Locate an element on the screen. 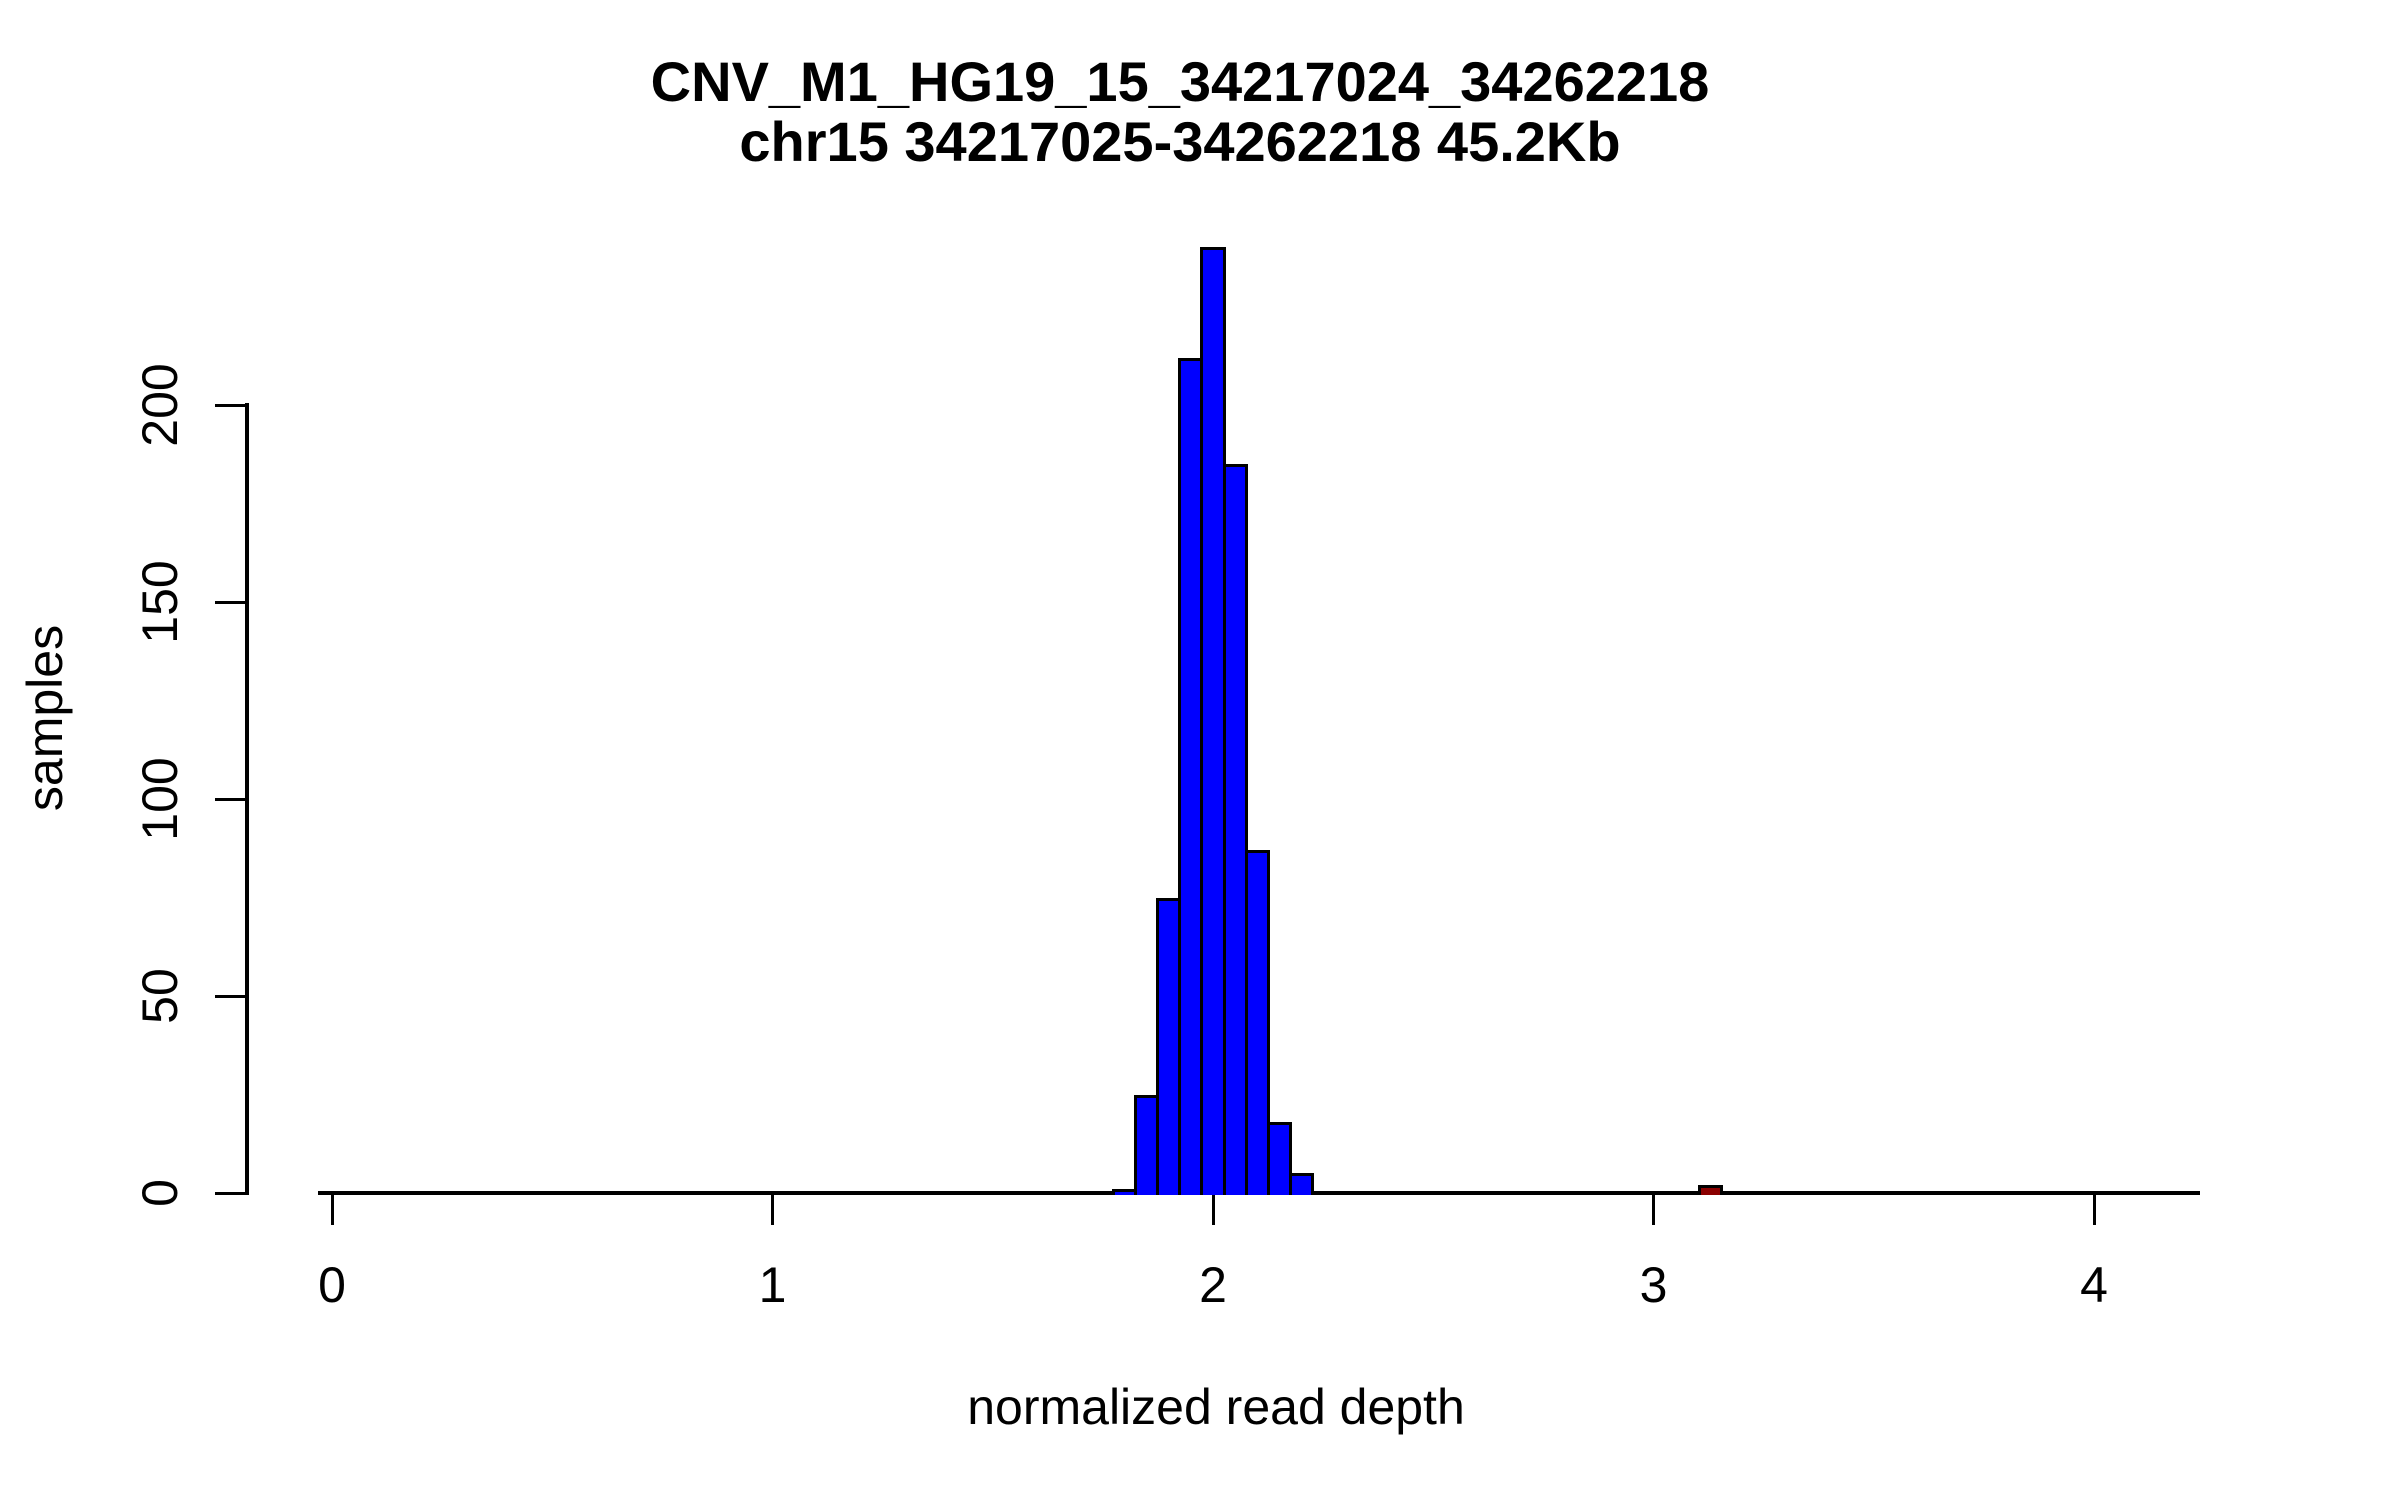 Image resolution: width=2400 pixels, height=1500 pixels. y-axis-line is located at coordinates (247, 799).